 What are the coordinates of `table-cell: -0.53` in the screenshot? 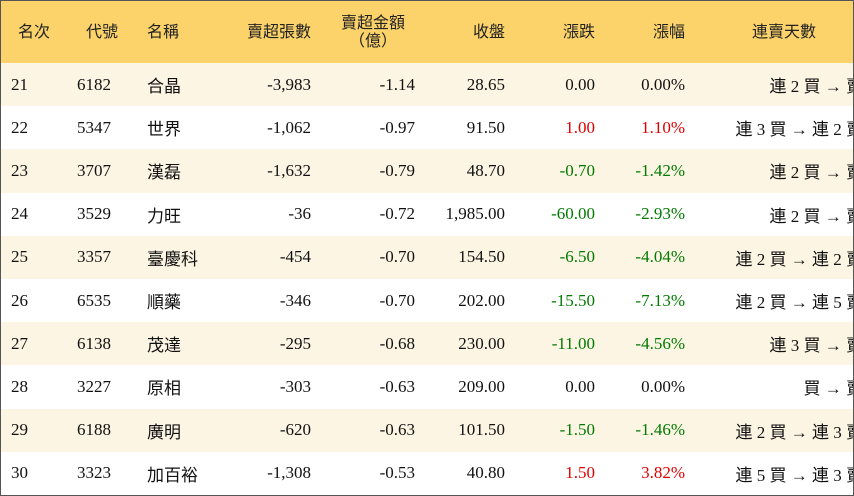 It's located at (397, 473).